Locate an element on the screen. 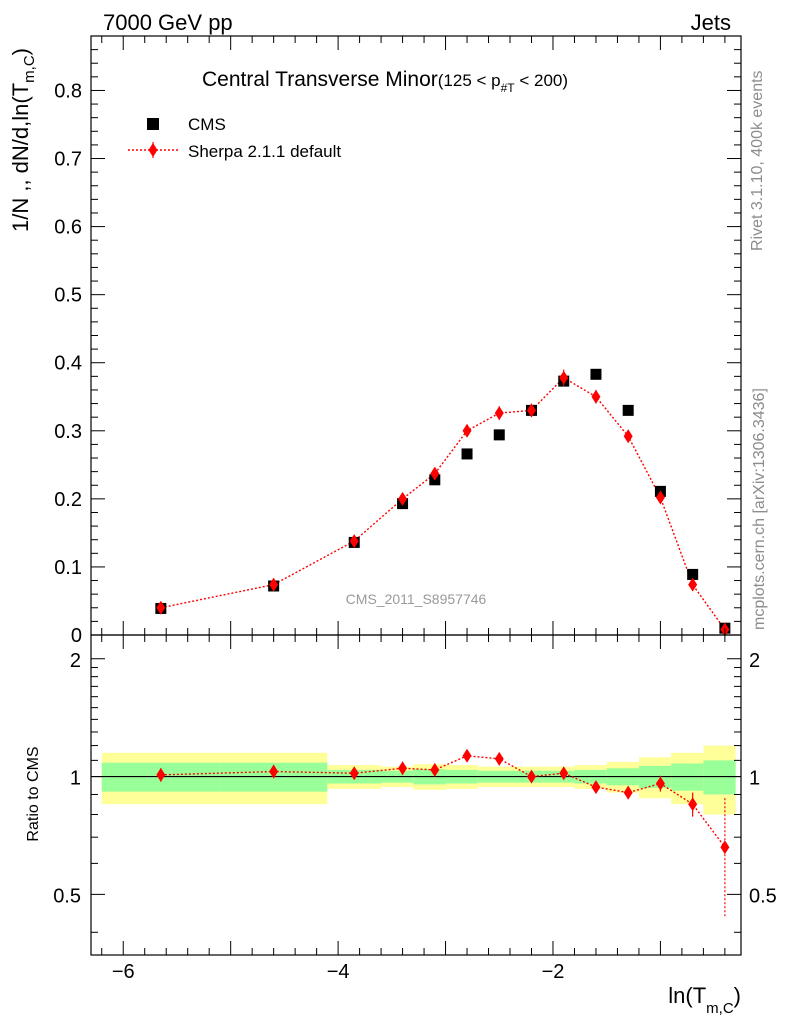 The height and width of the screenshot is (1024, 786). ratio-band-green is located at coordinates (719, 777).